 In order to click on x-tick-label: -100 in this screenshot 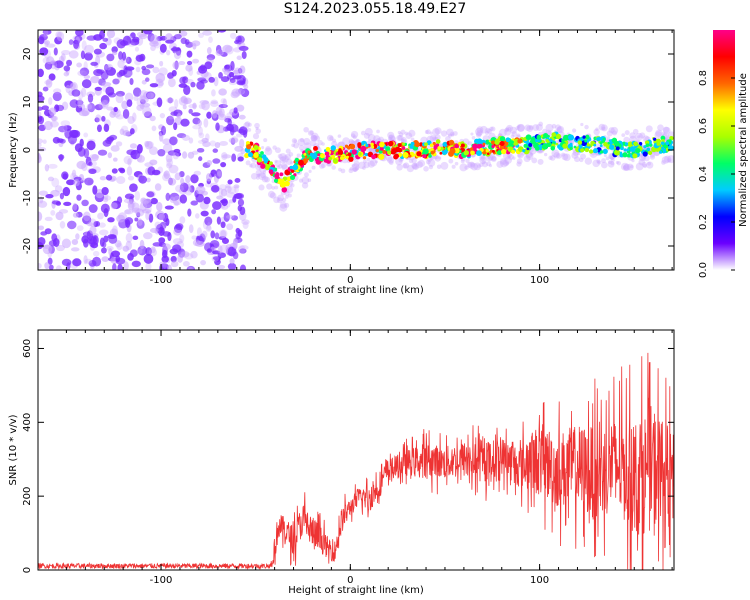, I will do `click(161, 580)`.